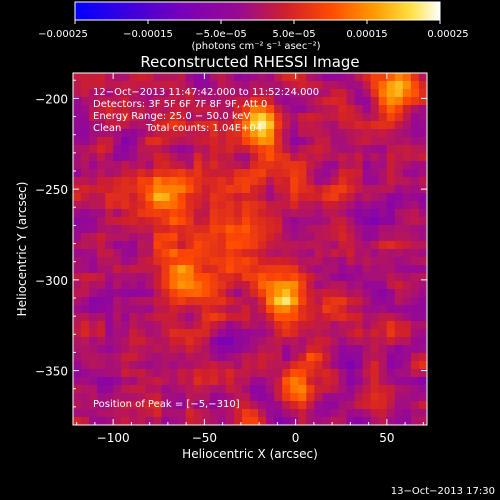  Describe the element at coordinates (22, 249) in the screenshot. I see `y-axis-label: Heliocentric Y (arcsec)` at that location.